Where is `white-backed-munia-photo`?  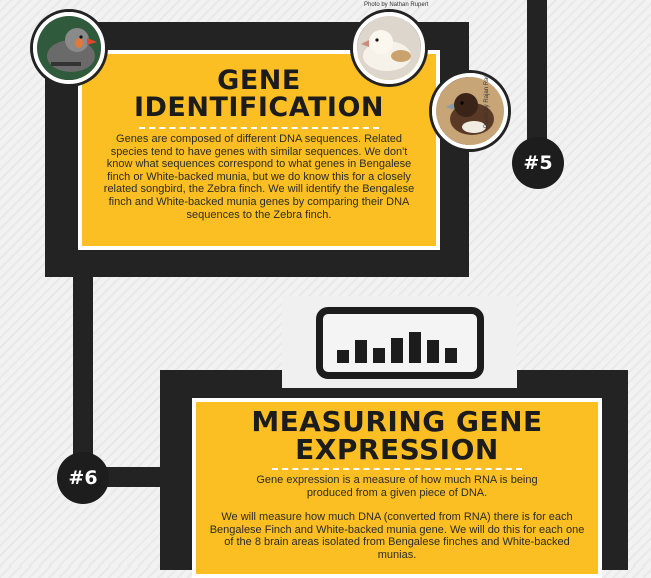
white-backed-munia-photo is located at coordinates (389, 48).